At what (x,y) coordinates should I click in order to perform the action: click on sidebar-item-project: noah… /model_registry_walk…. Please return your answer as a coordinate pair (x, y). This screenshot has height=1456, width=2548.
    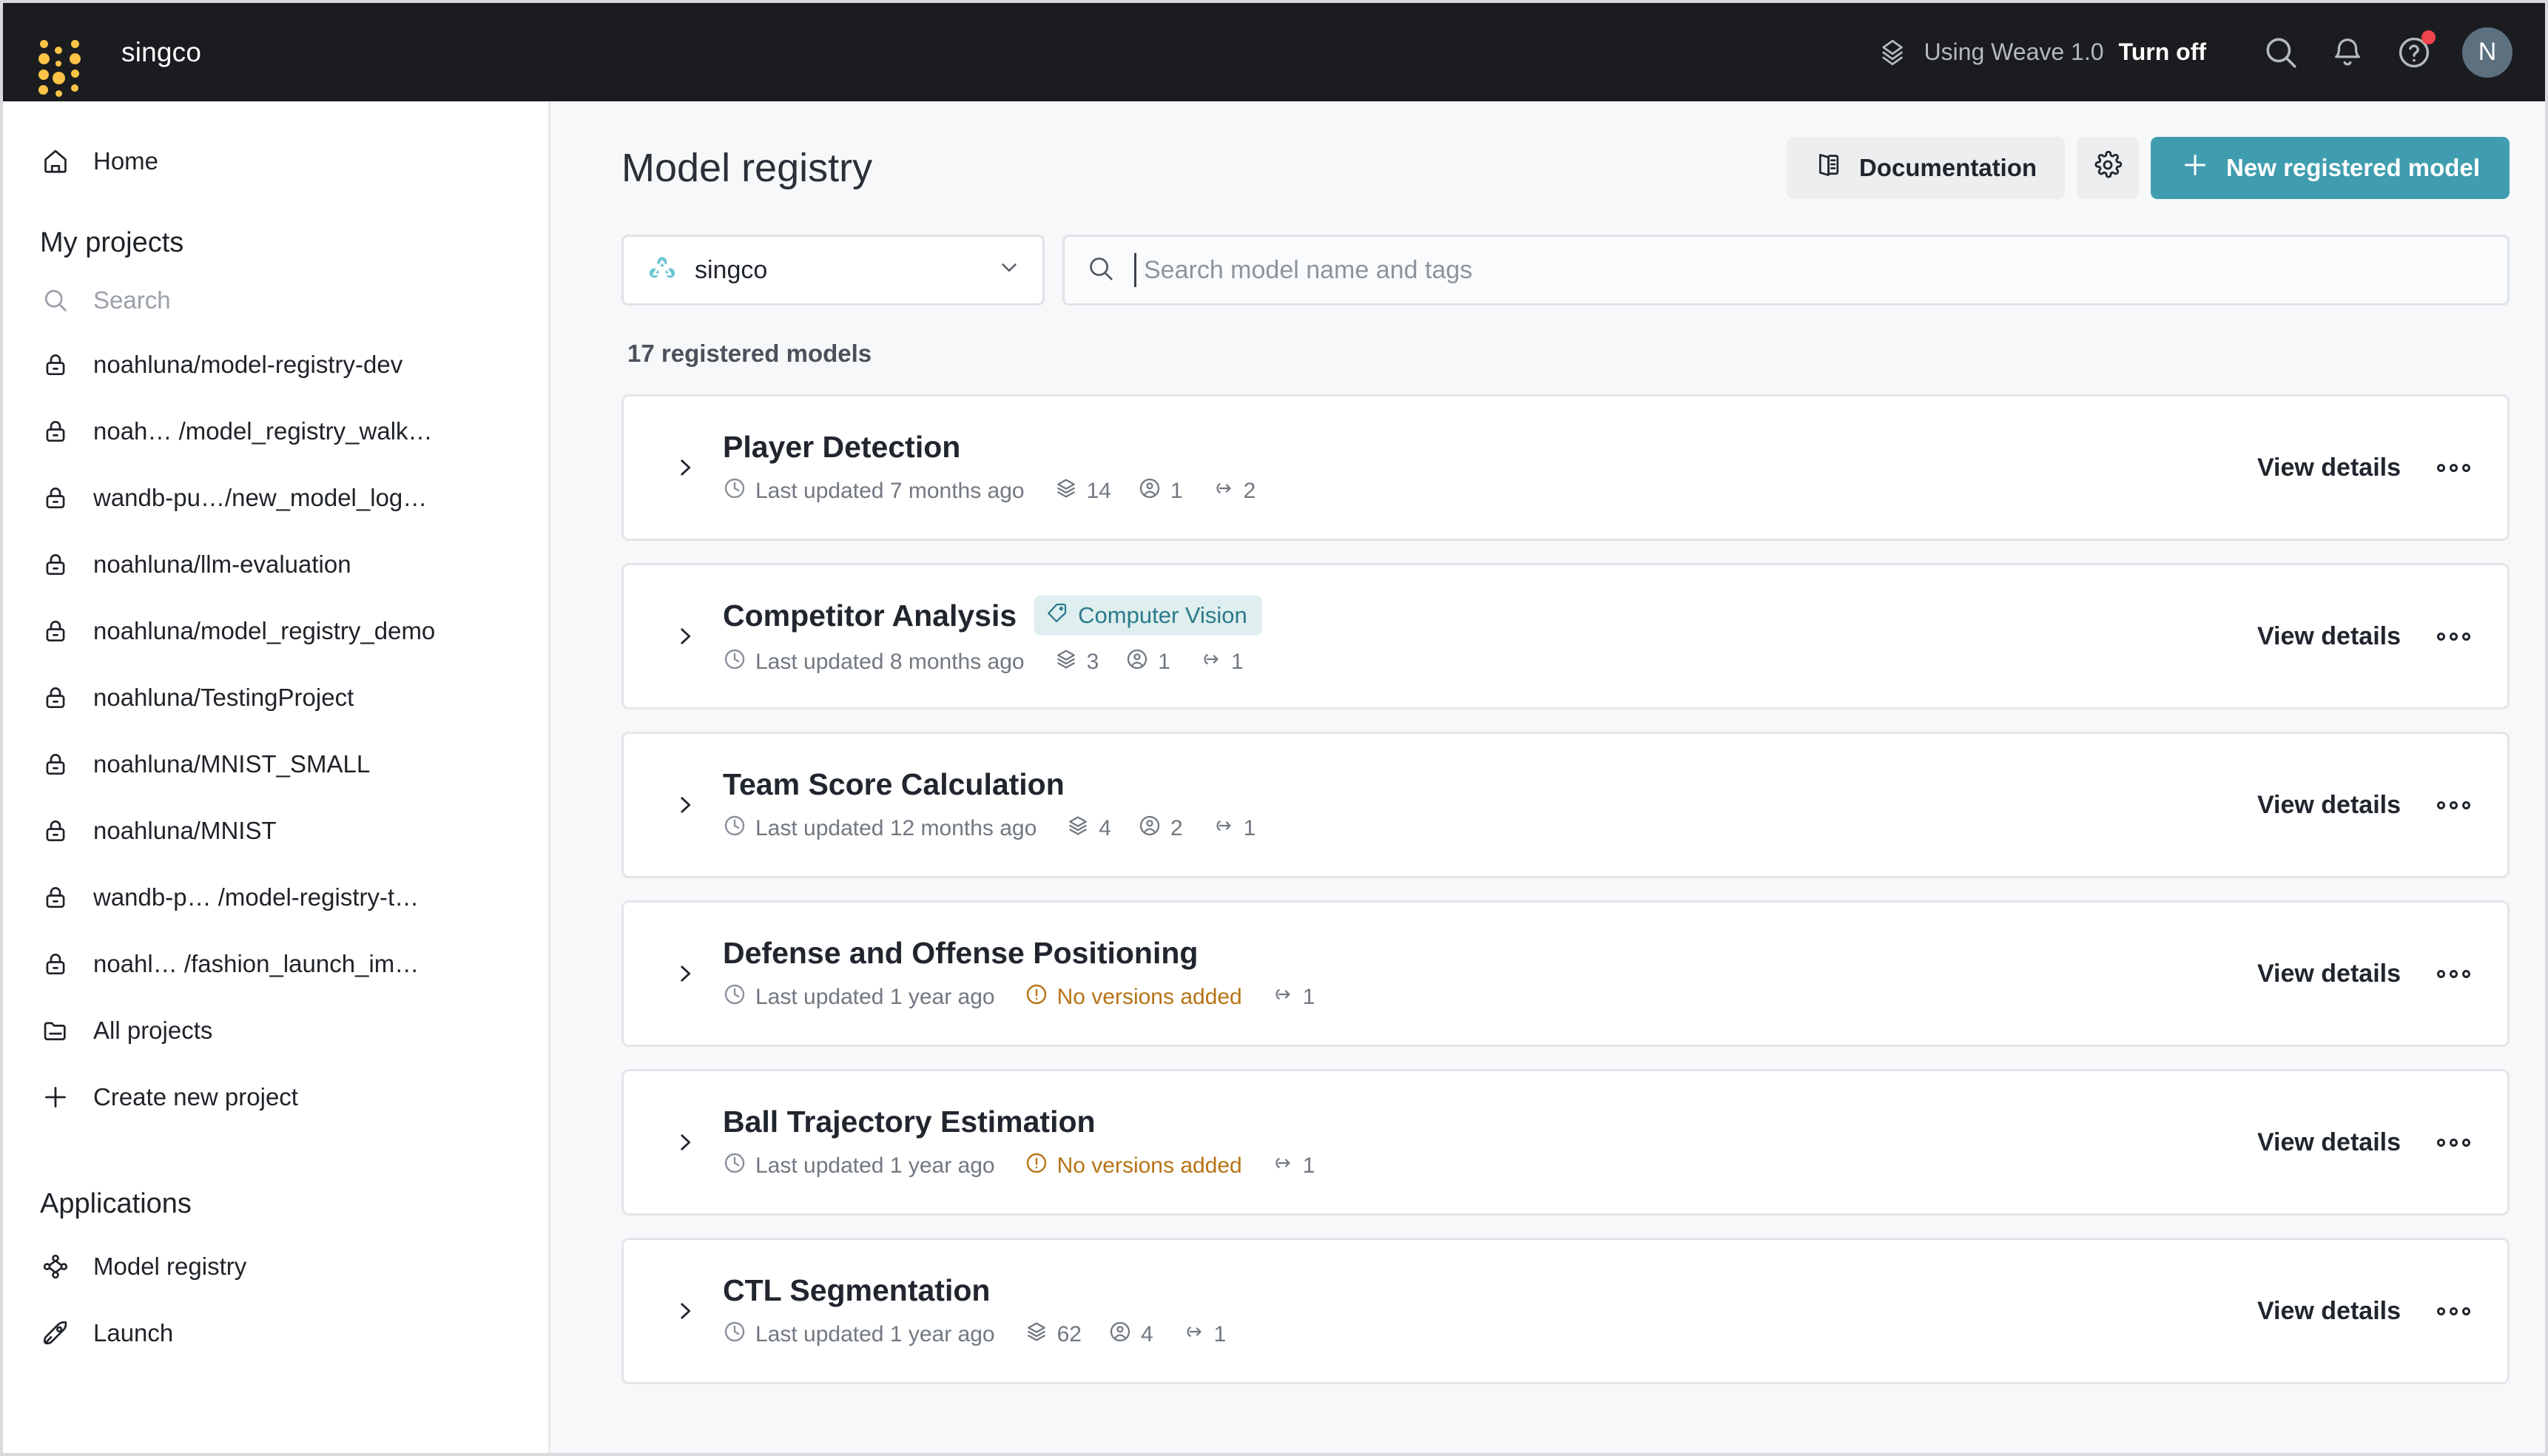
    Looking at the image, I should click on (275, 432).